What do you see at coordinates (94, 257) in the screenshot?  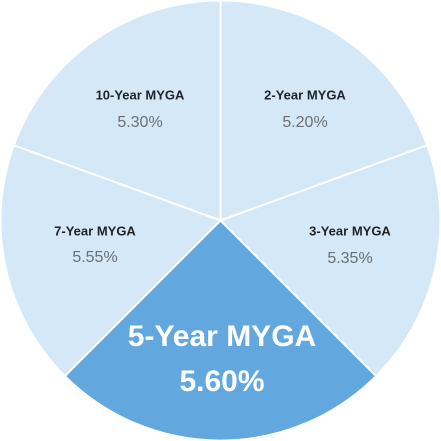 I see `segment-rate: 5.55%` at bounding box center [94, 257].